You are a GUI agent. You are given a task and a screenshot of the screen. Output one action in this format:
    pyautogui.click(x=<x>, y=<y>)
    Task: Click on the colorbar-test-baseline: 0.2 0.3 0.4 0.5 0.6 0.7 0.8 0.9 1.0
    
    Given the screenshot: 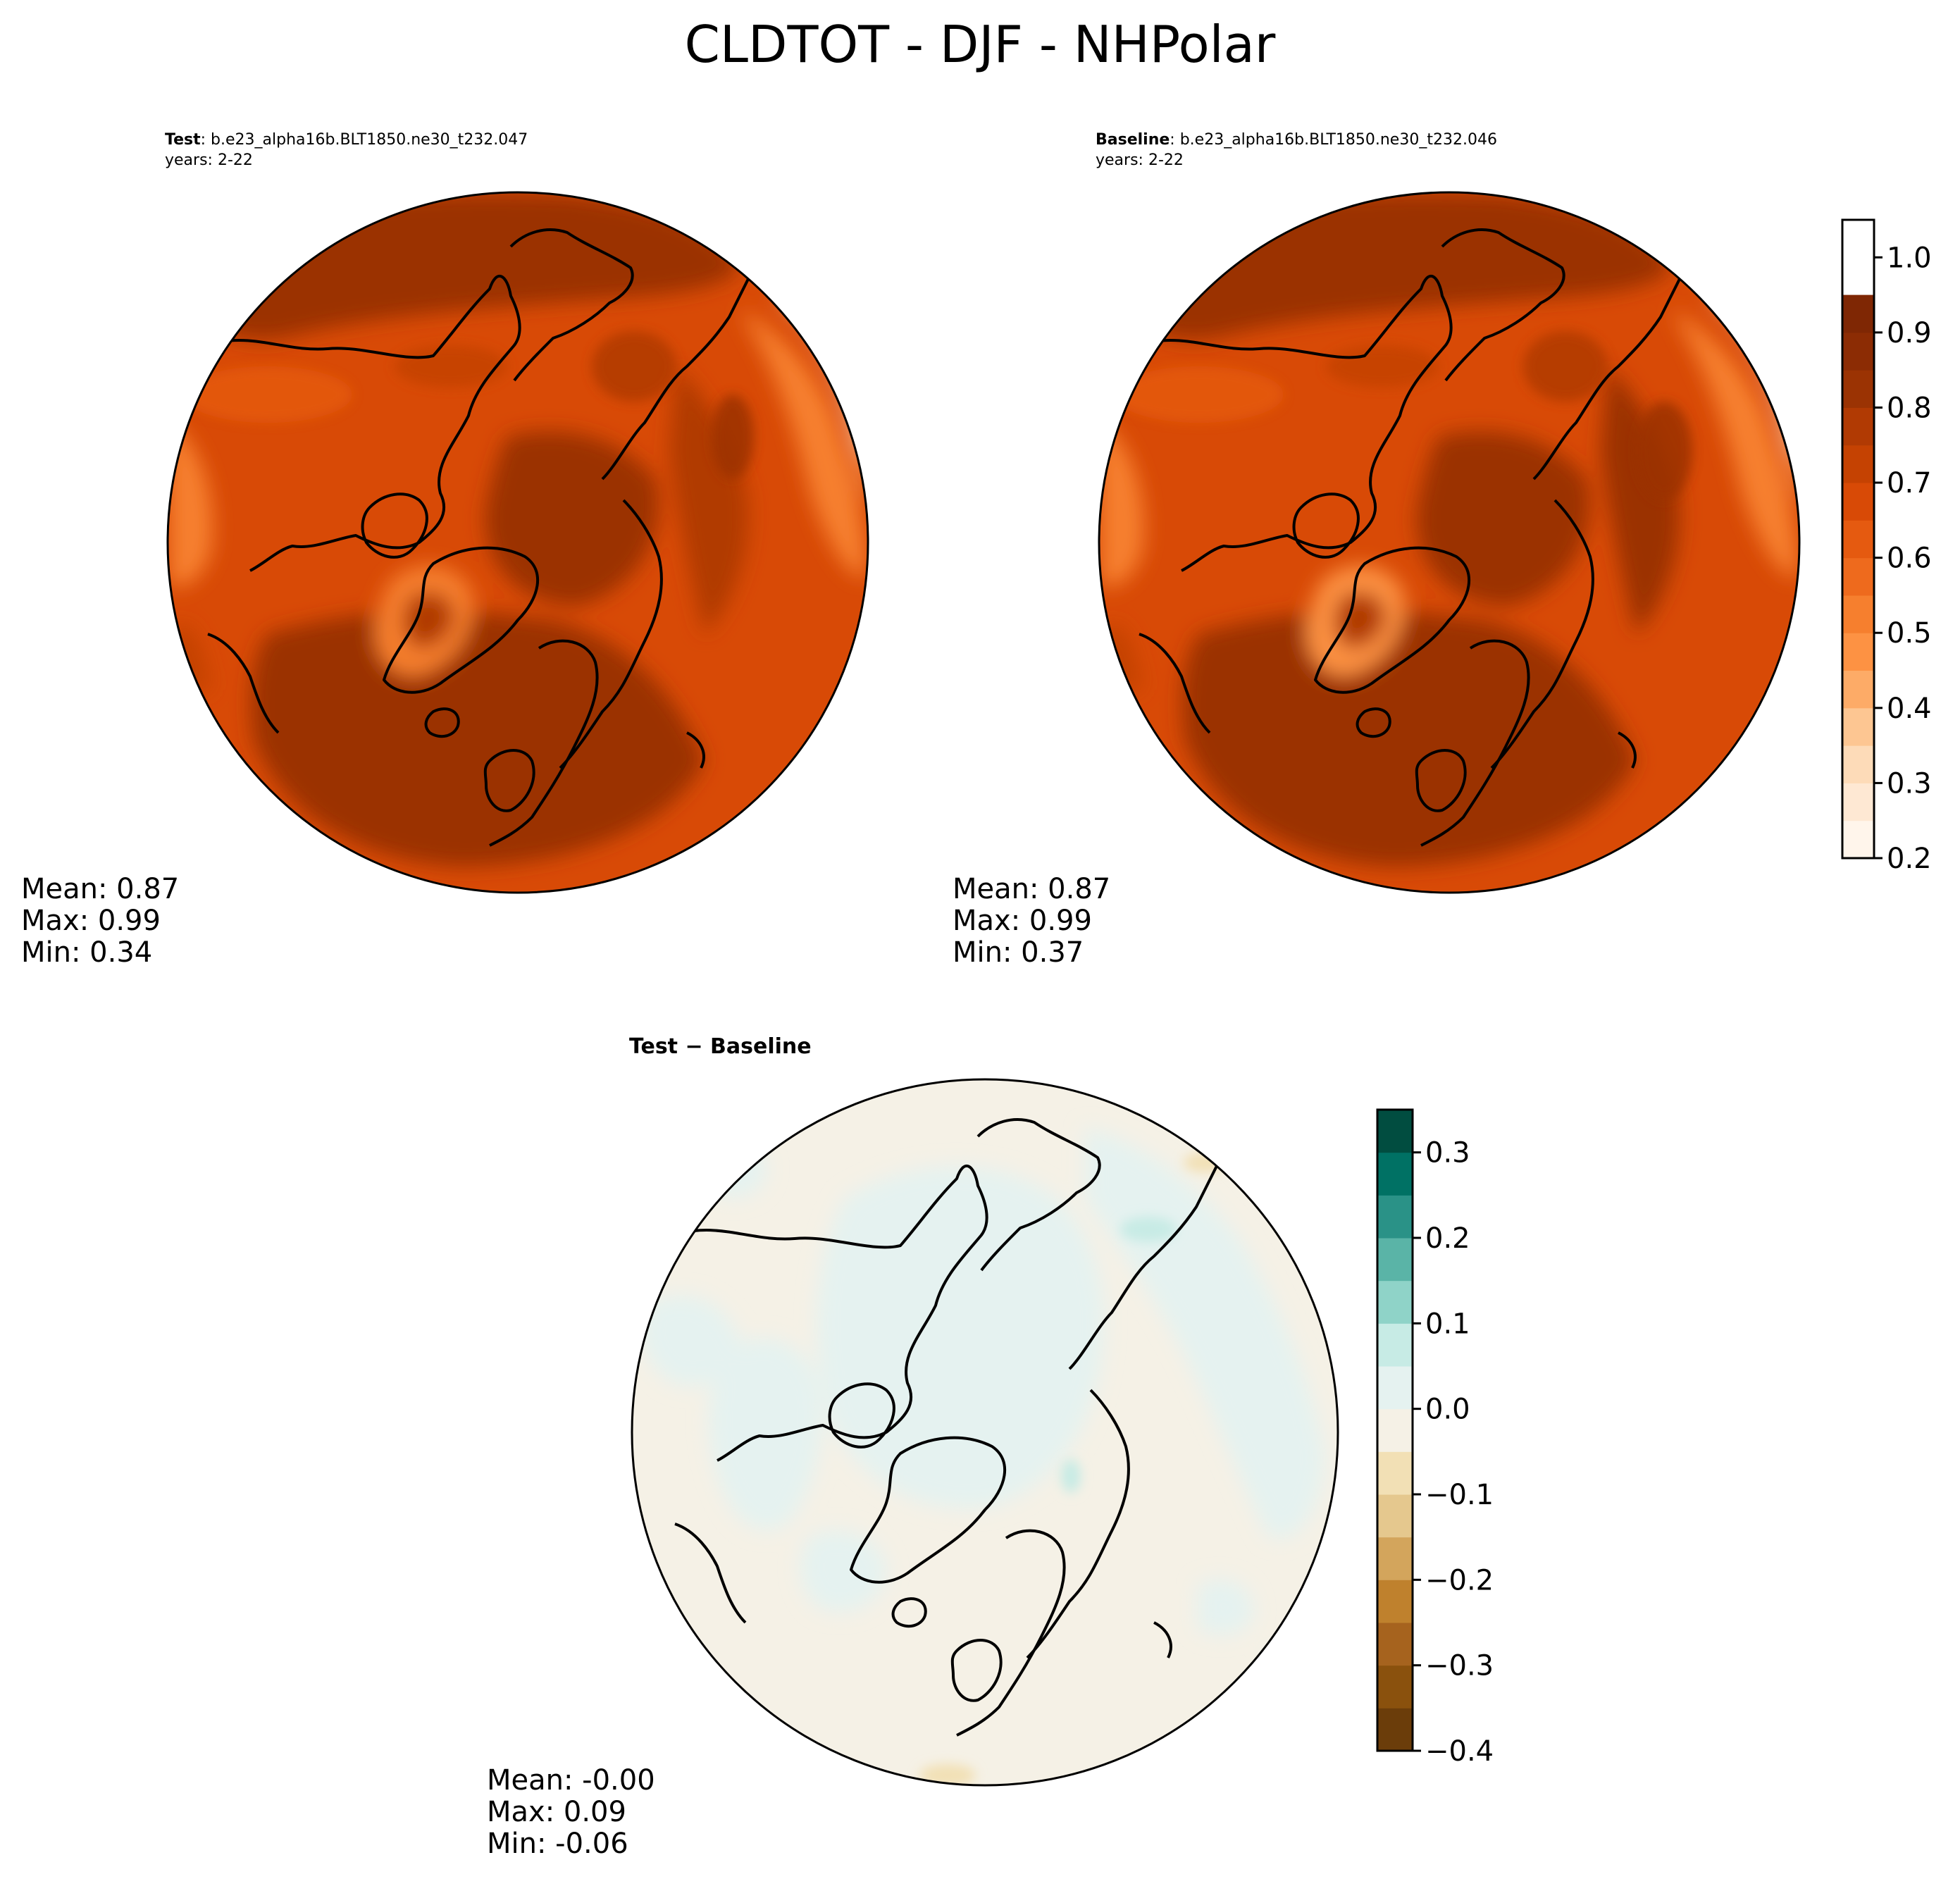 What is the action you would take?
    pyautogui.click(x=1887, y=546)
    